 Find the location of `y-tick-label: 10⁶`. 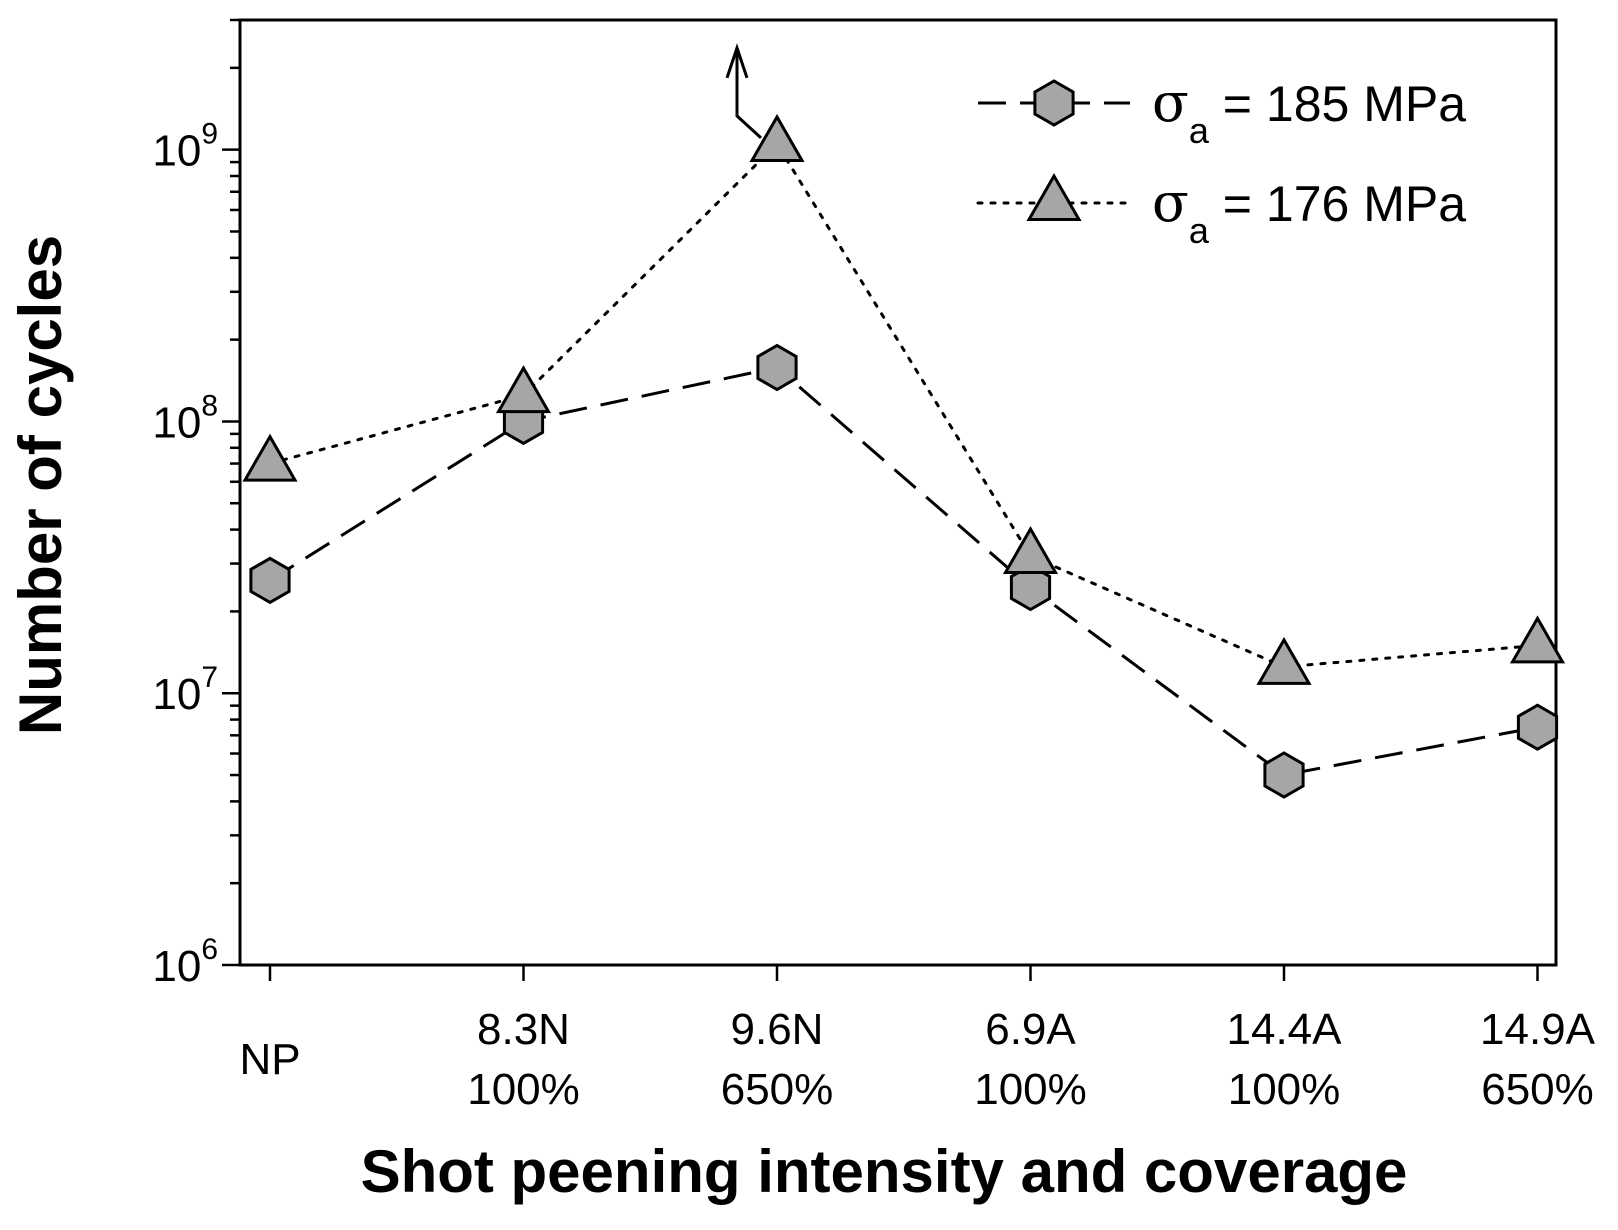

y-tick-label: 10⁶ is located at coordinates (185, 962).